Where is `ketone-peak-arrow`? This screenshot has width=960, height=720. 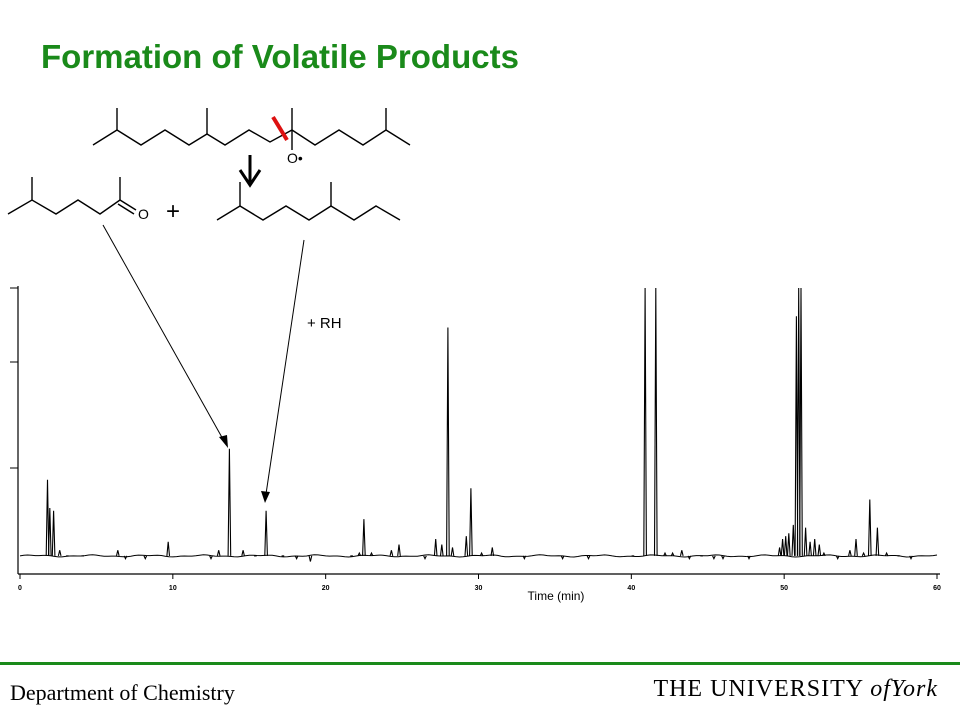
ketone-peak-arrow is located at coordinates (163, 333).